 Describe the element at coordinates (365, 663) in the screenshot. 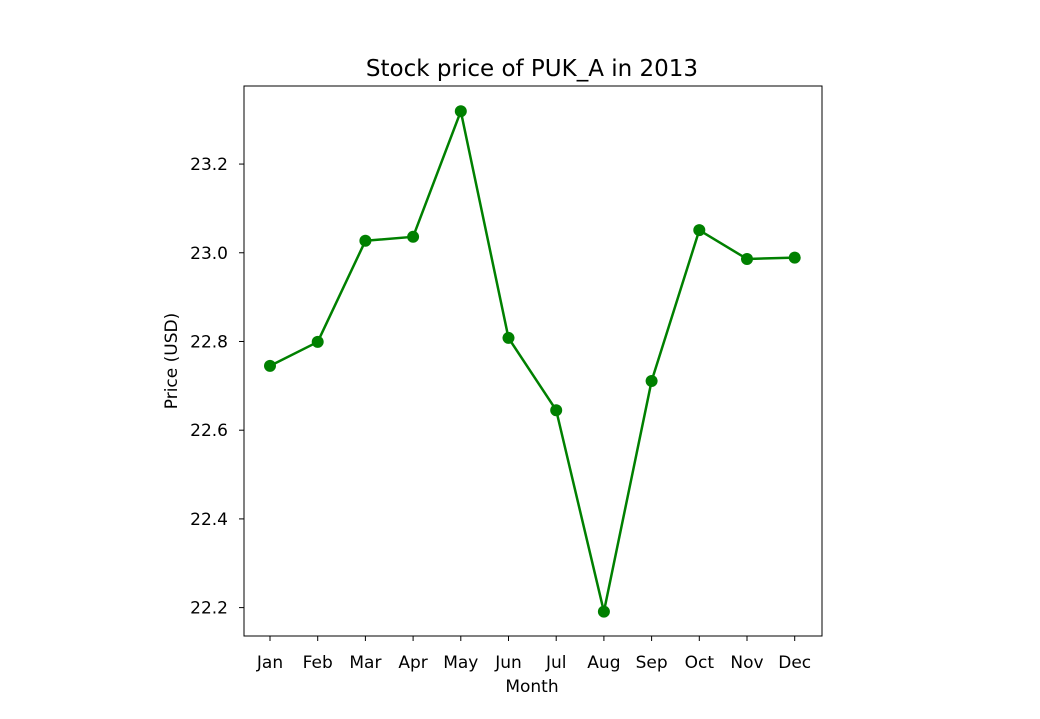

I see `x-tick-label: Mar` at that location.